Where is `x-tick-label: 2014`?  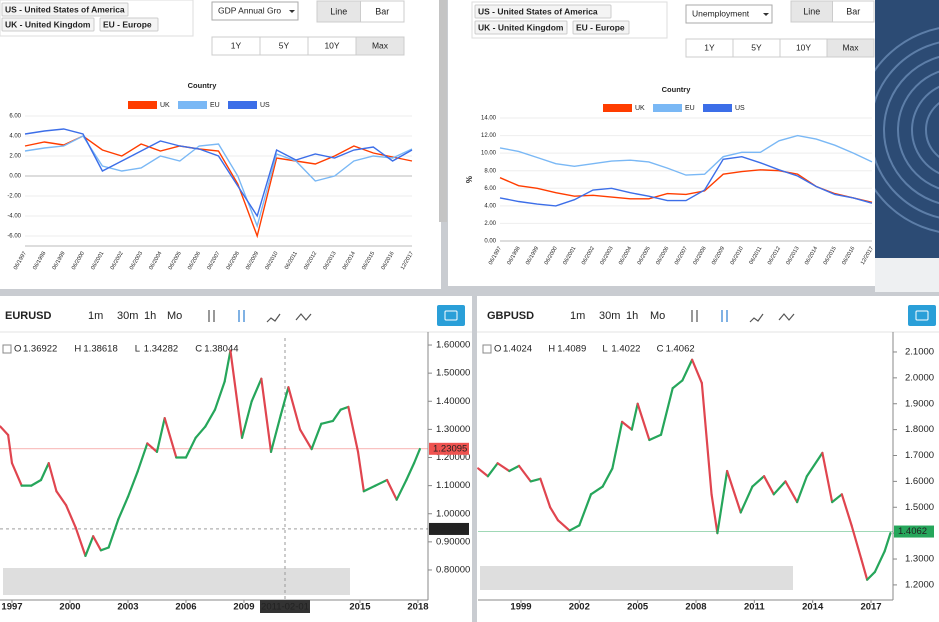
x-tick-label: 2014 is located at coordinates (813, 607).